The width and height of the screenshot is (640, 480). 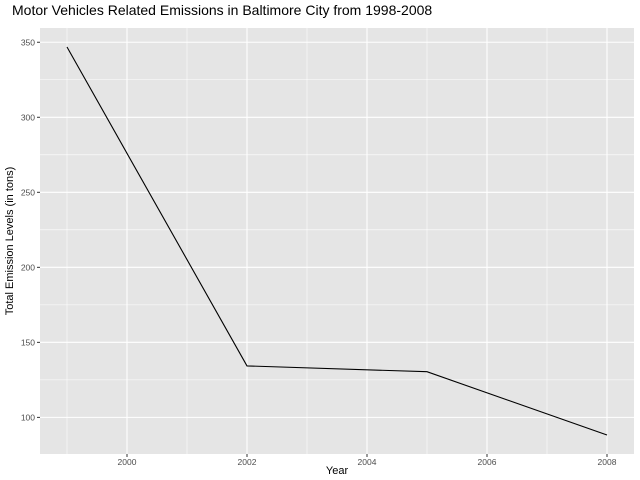 What do you see at coordinates (28, 192) in the screenshot?
I see `y-tick-label: 250` at bounding box center [28, 192].